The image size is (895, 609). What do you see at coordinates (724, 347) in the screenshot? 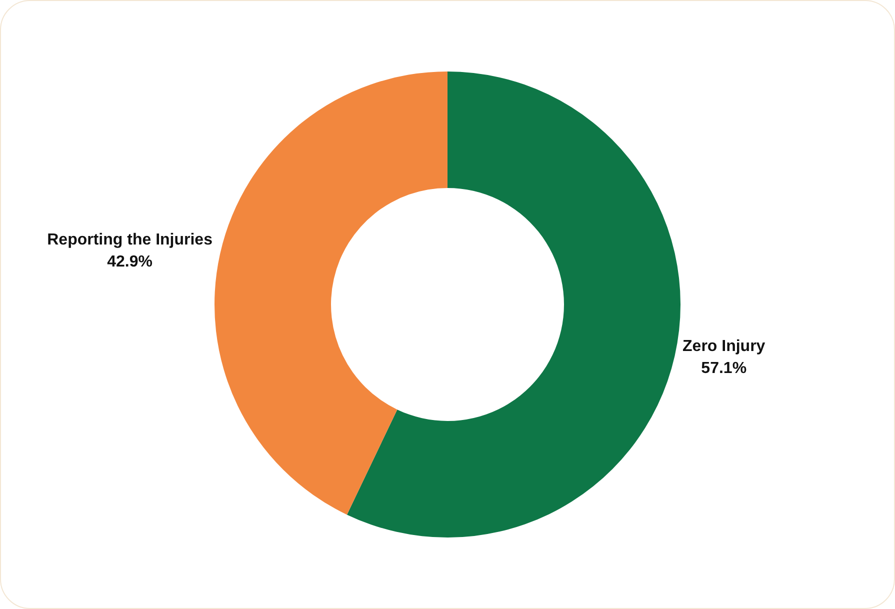
I see `slice-label: Zero Injury` at bounding box center [724, 347].